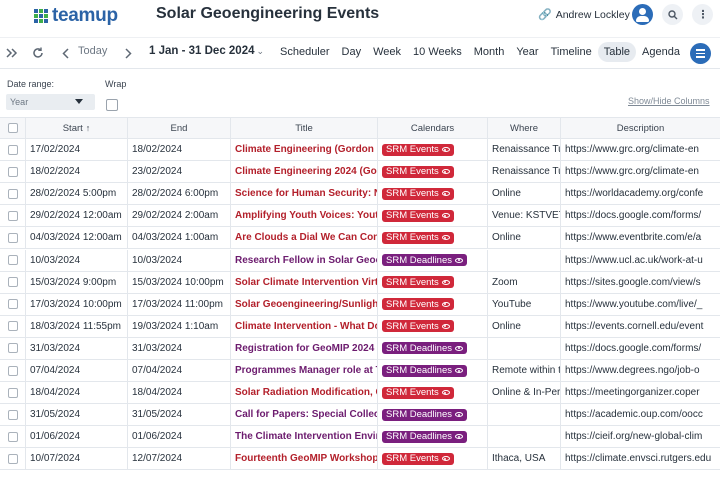 Image resolution: width=720 pixels, height=477 pixels. Describe the element at coordinates (304, 393) in the screenshot. I see `title-cell: Solar Radiation Modification, C` at that location.